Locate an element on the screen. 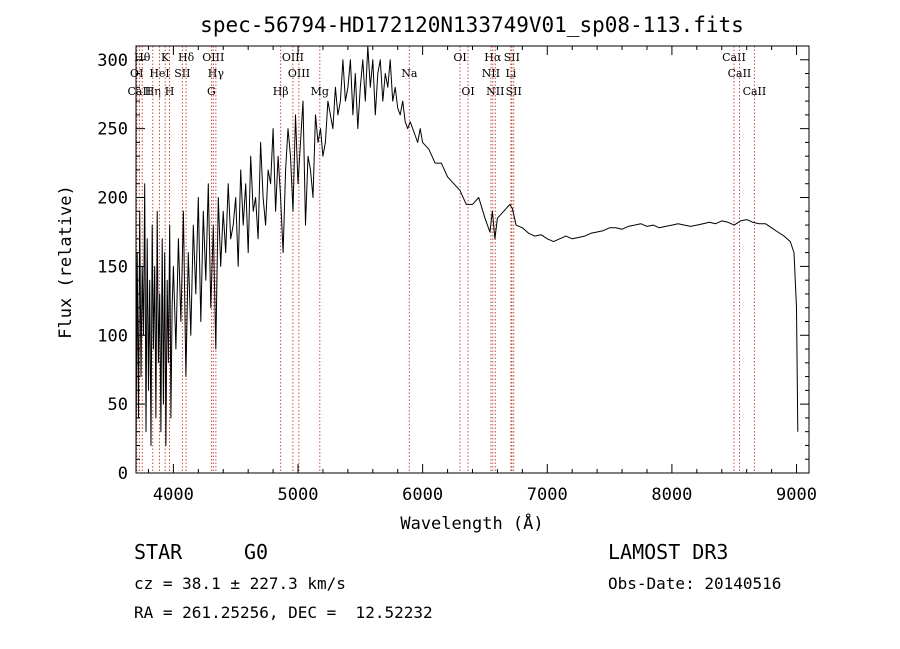 The image size is (900, 649). line-label: Hθ is located at coordinates (142, 57).